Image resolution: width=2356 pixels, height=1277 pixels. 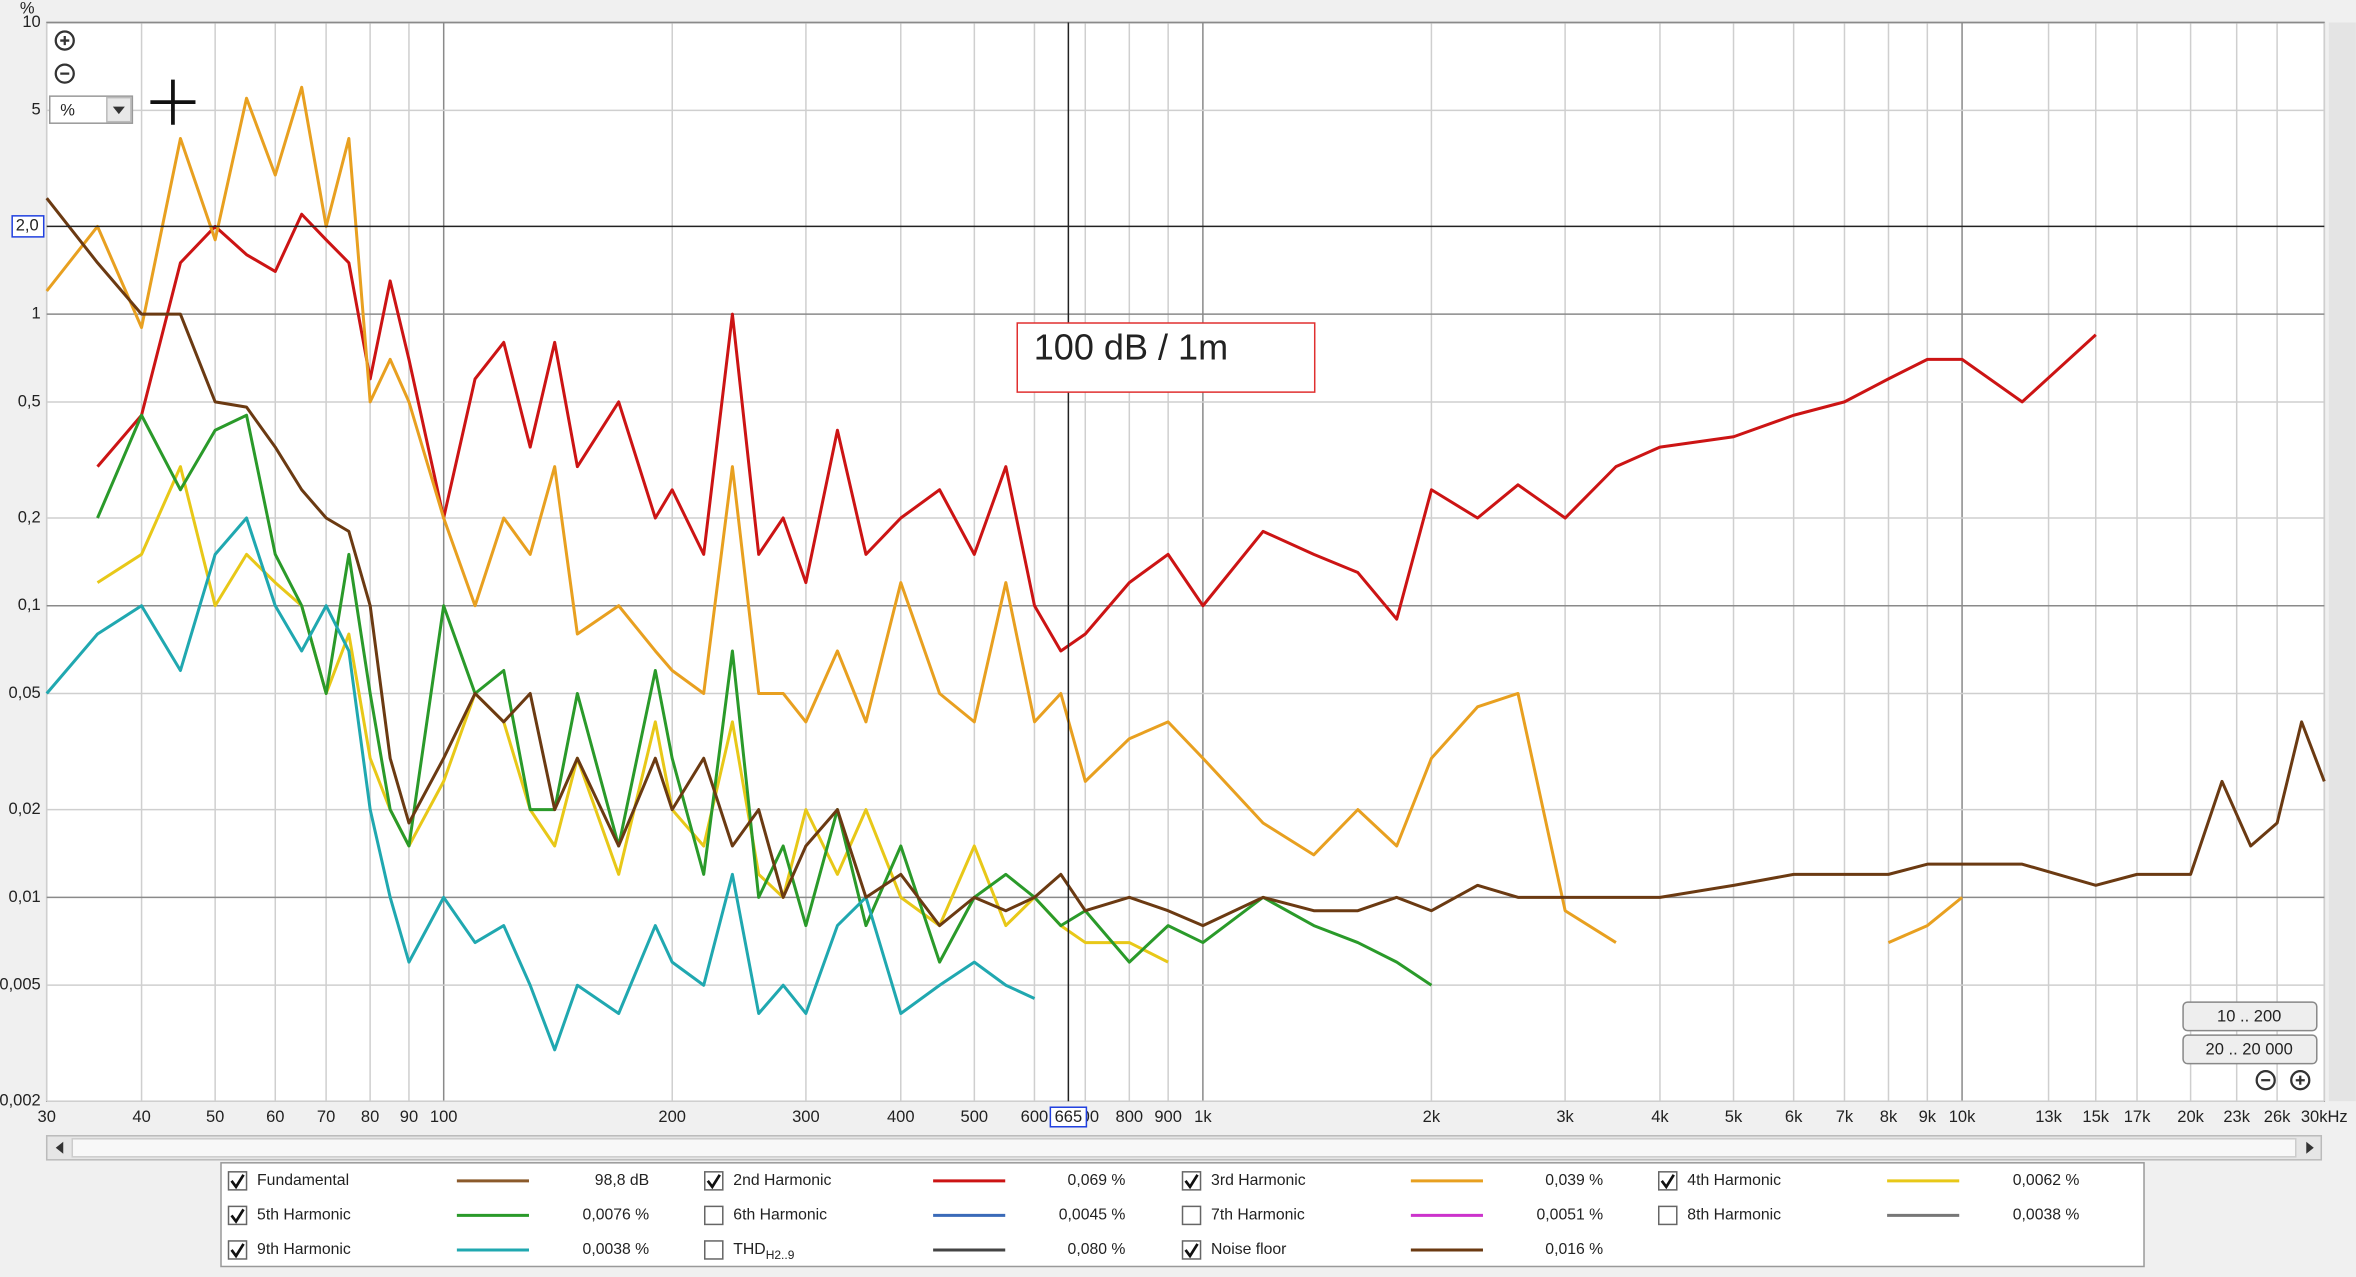 I want to click on y-tick-label: 0,05, so click(x=25, y=692).